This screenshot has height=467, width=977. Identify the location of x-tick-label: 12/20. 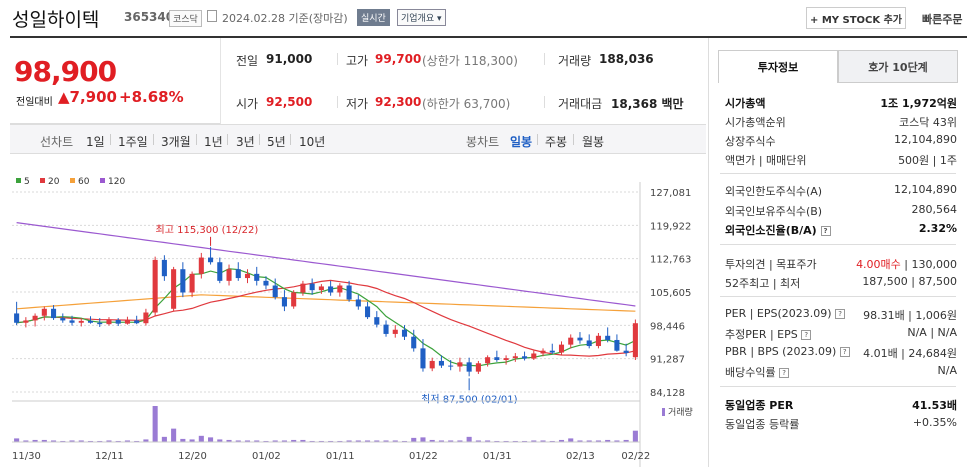
(192, 456).